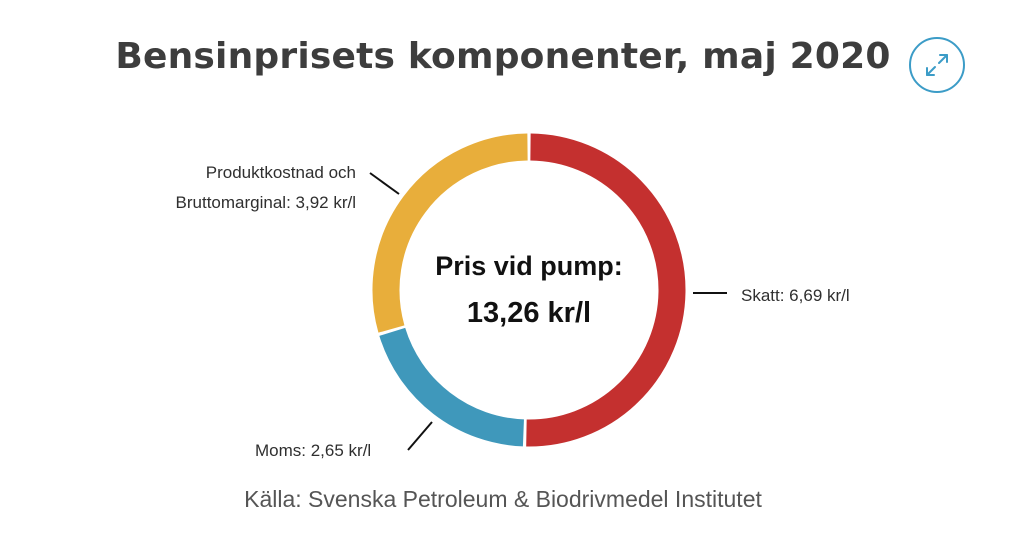 This screenshot has width=1024, height=548. What do you see at coordinates (606, 290) in the screenshot?
I see `slice-skatt` at bounding box center [606, 290].